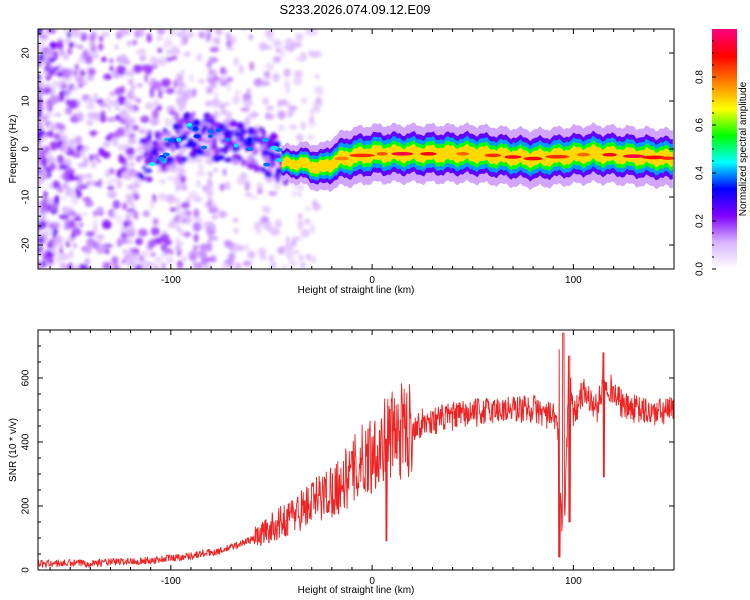 This screenshot has width=750, height=600. Describe the element at coordinates (26, 441) in the screenshot. I see `snr-y-tick-label: 400` at that location.